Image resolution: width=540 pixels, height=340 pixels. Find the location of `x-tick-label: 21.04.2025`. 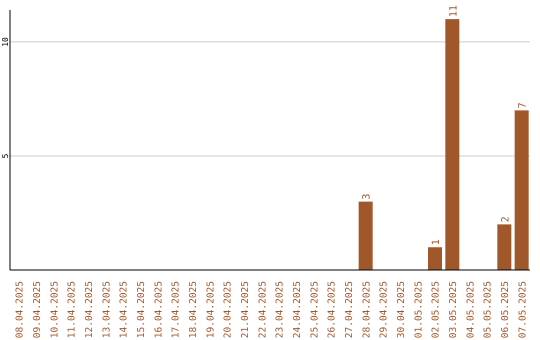

x-tick-label: 21.04.2025 is located at coordinates (245, 309).